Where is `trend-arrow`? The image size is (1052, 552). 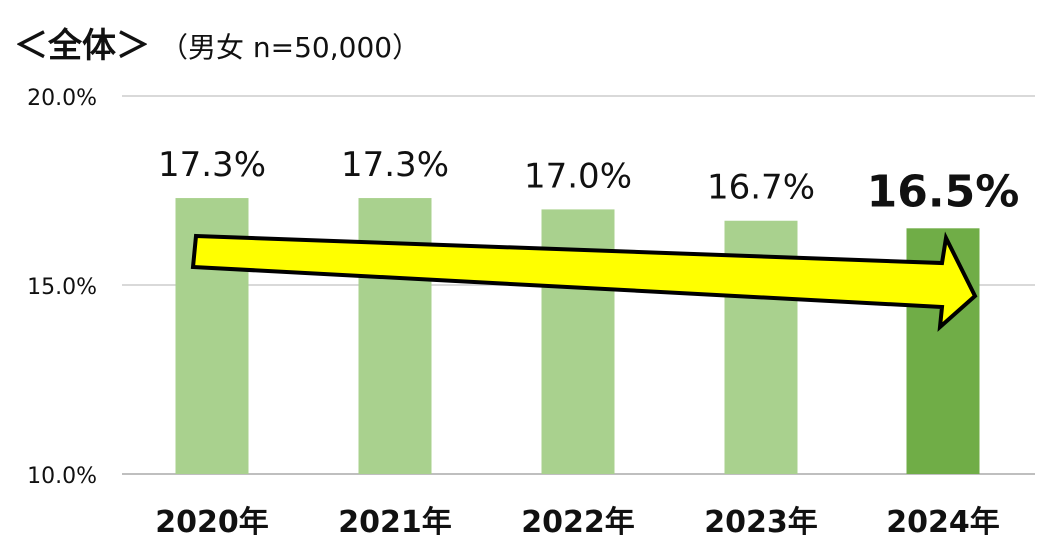 trend-arrow is located at coordinates (584, 281).